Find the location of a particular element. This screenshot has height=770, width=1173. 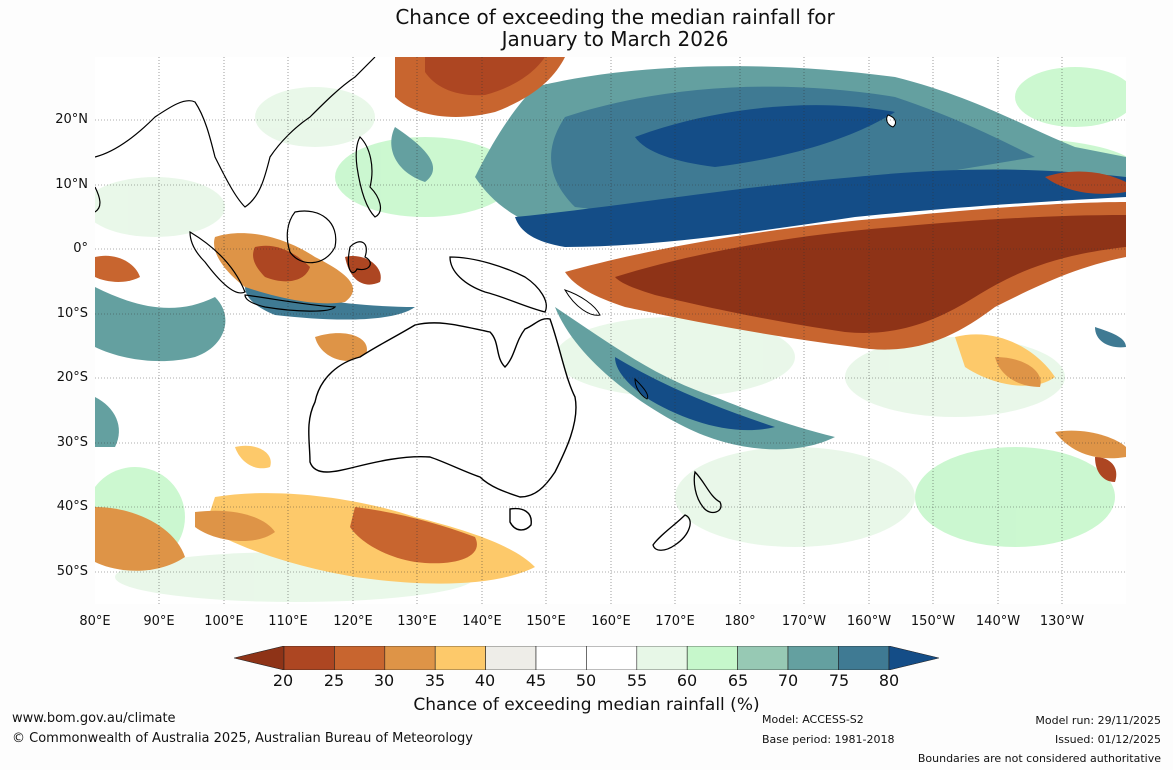

australia-coastline is located at coordinates (442, 407).